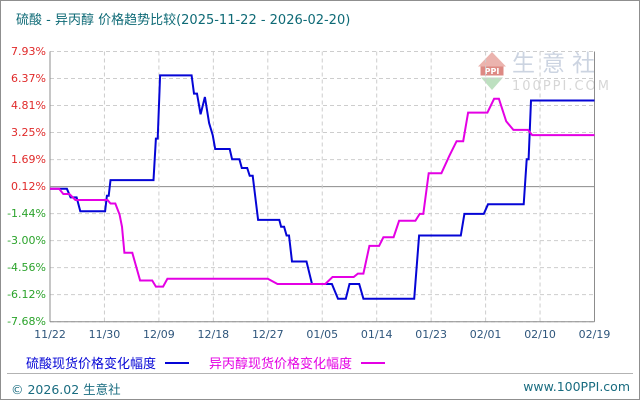 The height and width of the screenshot is (400, 640). What do you see at coordinates (28, 51) in the screenshot?
I see `y-tick-label: 7.93%` at bounding box center [28, 51].